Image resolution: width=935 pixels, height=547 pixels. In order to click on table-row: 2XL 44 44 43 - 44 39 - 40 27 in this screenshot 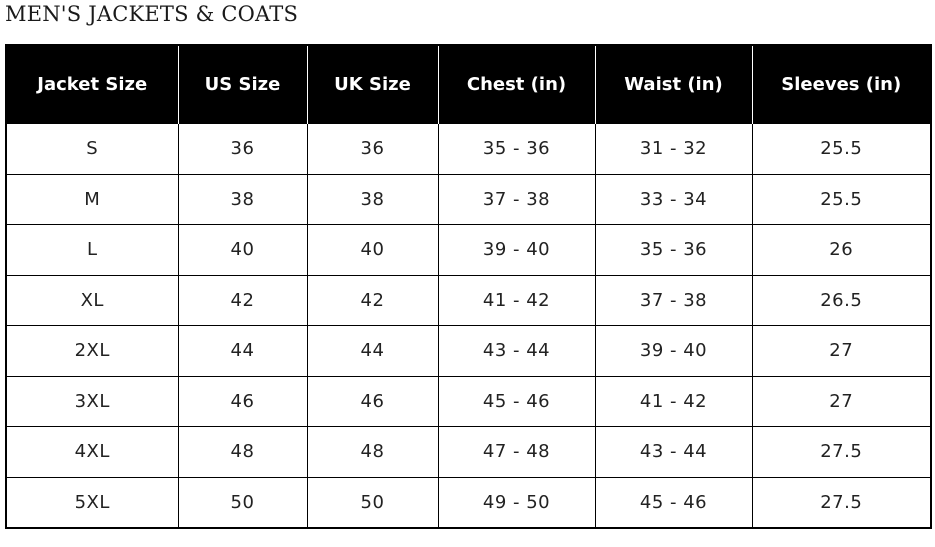, I will do `click(468, 351)`.